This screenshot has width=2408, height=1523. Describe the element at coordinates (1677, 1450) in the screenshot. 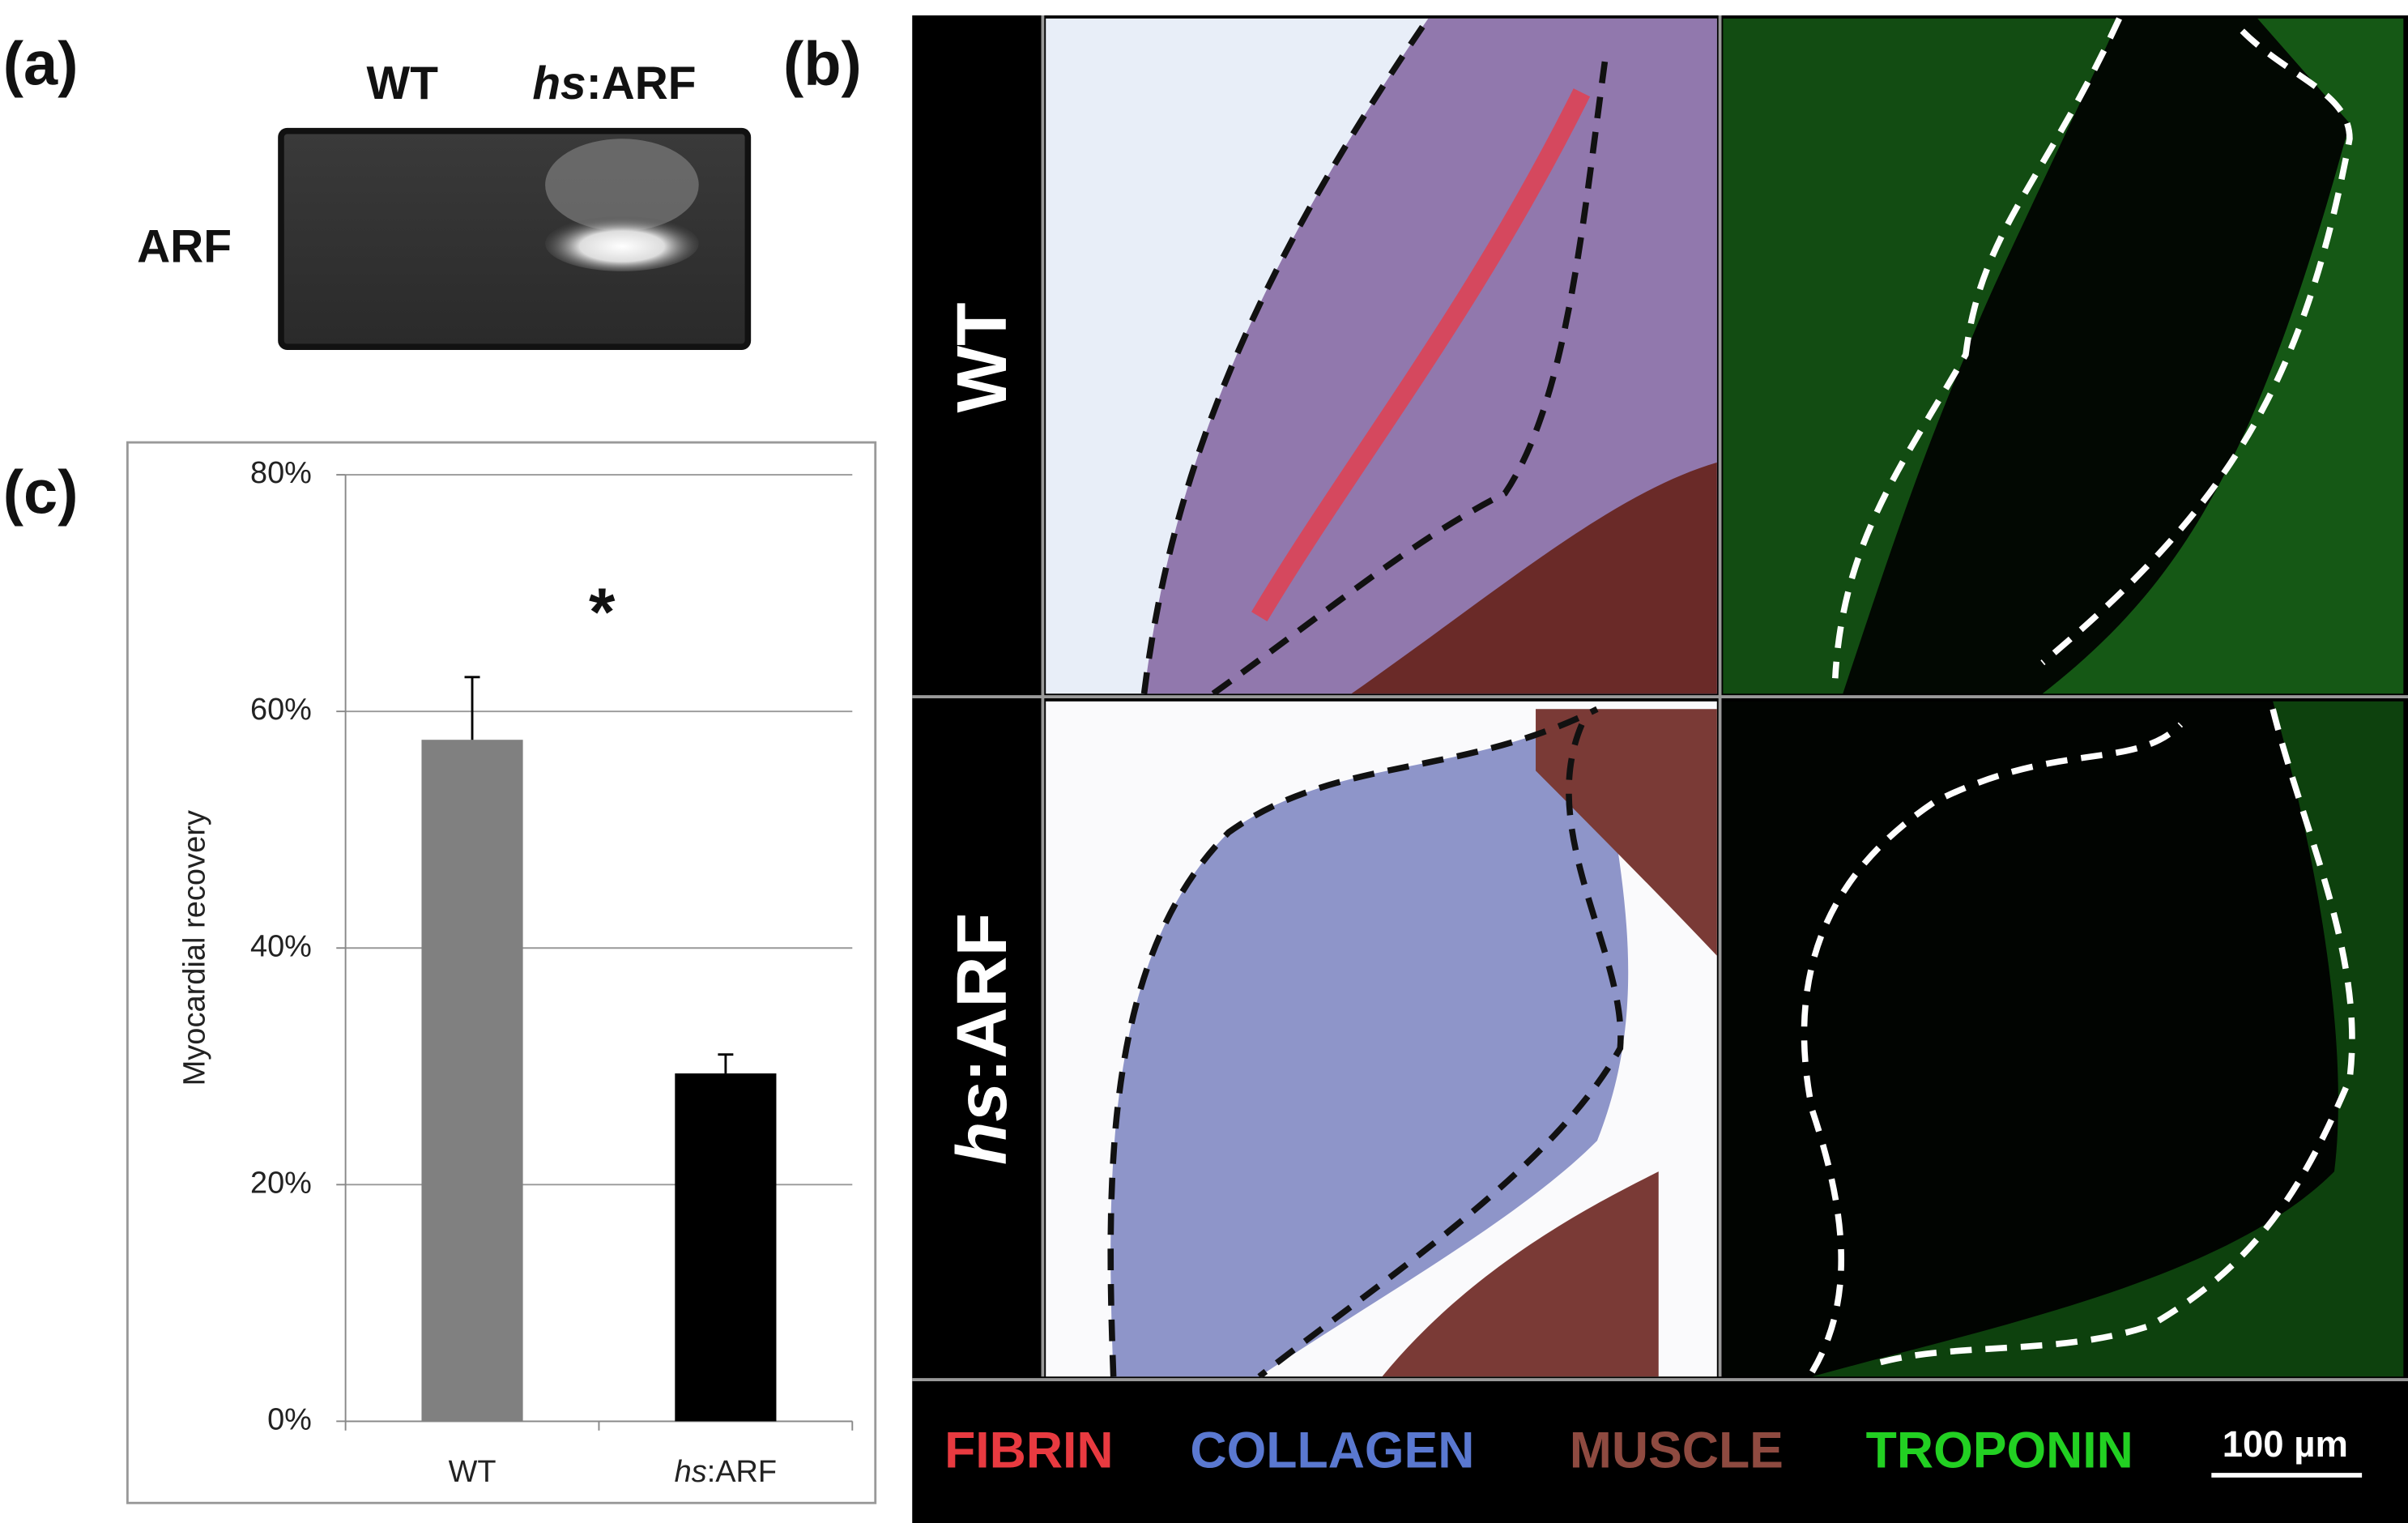

I see `legend-entry: MUSCLE` at that location.